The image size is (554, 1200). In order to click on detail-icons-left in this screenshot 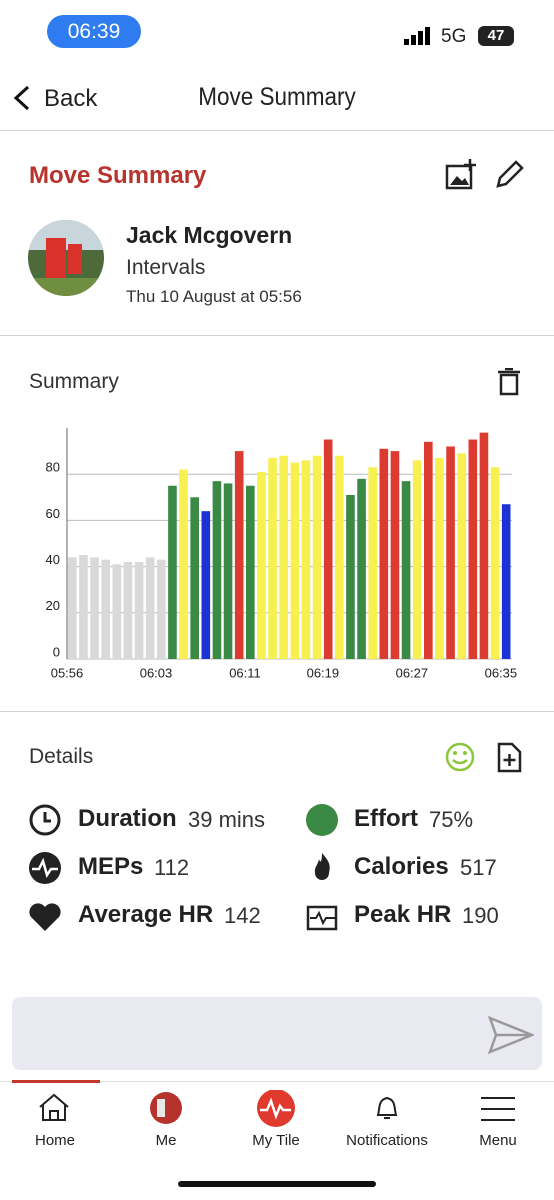, I will do `click(45, 867)`.